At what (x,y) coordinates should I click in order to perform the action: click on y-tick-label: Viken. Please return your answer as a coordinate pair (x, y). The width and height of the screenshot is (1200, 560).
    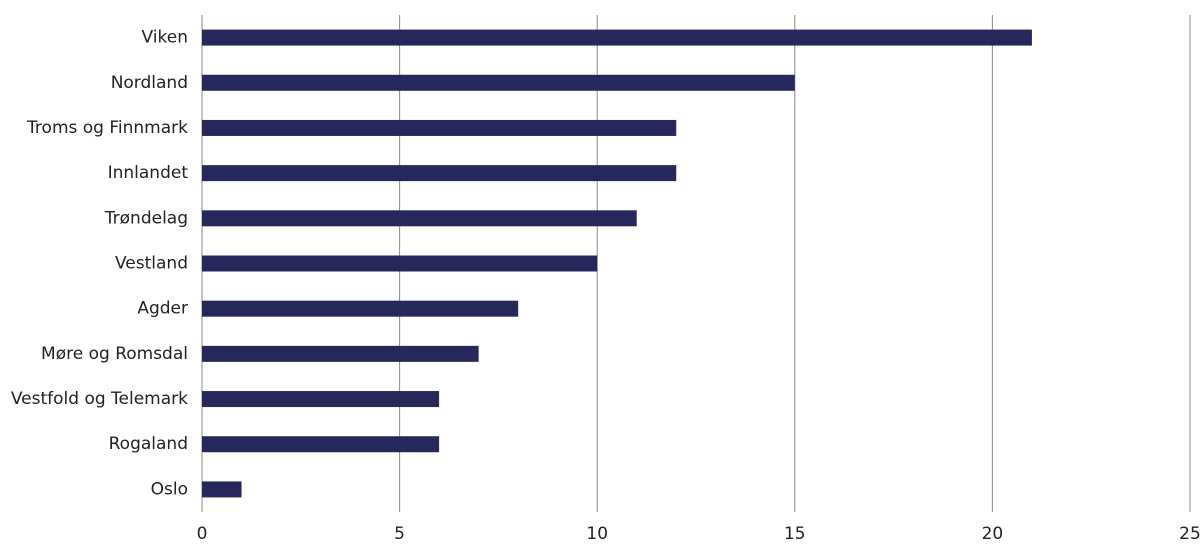
    Looking at the image, I should click on (165, 38).